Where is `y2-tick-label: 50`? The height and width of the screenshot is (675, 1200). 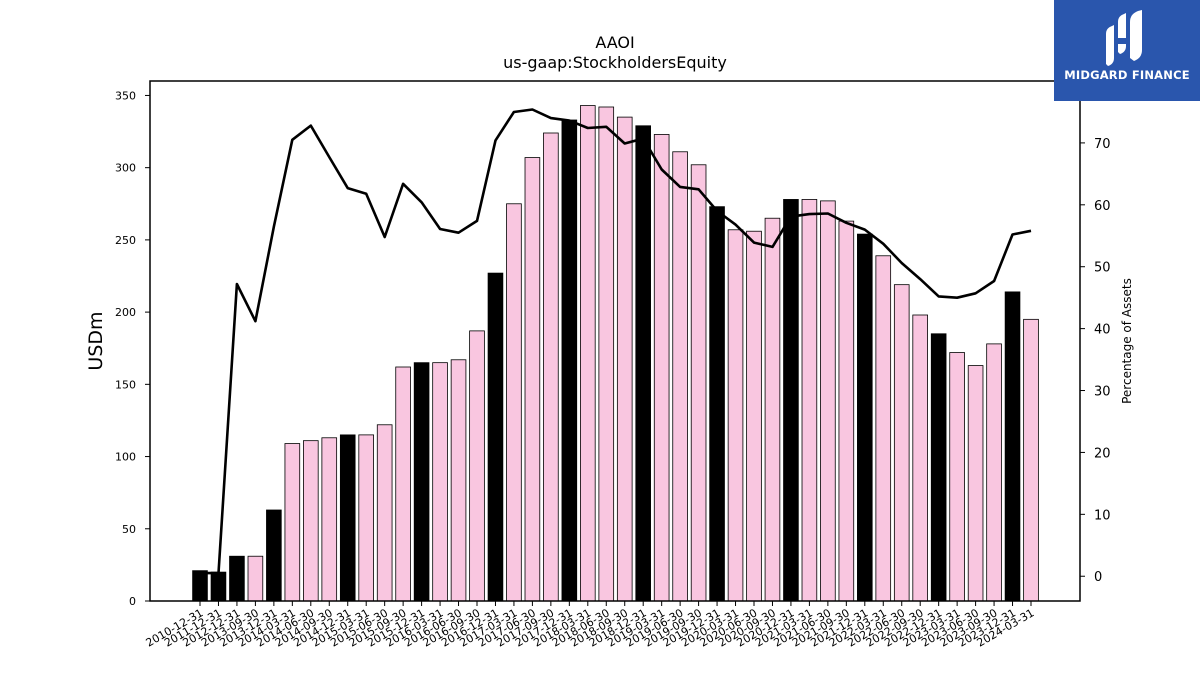 y2-tick-label: 50 is located at coordinates (1102, 268).